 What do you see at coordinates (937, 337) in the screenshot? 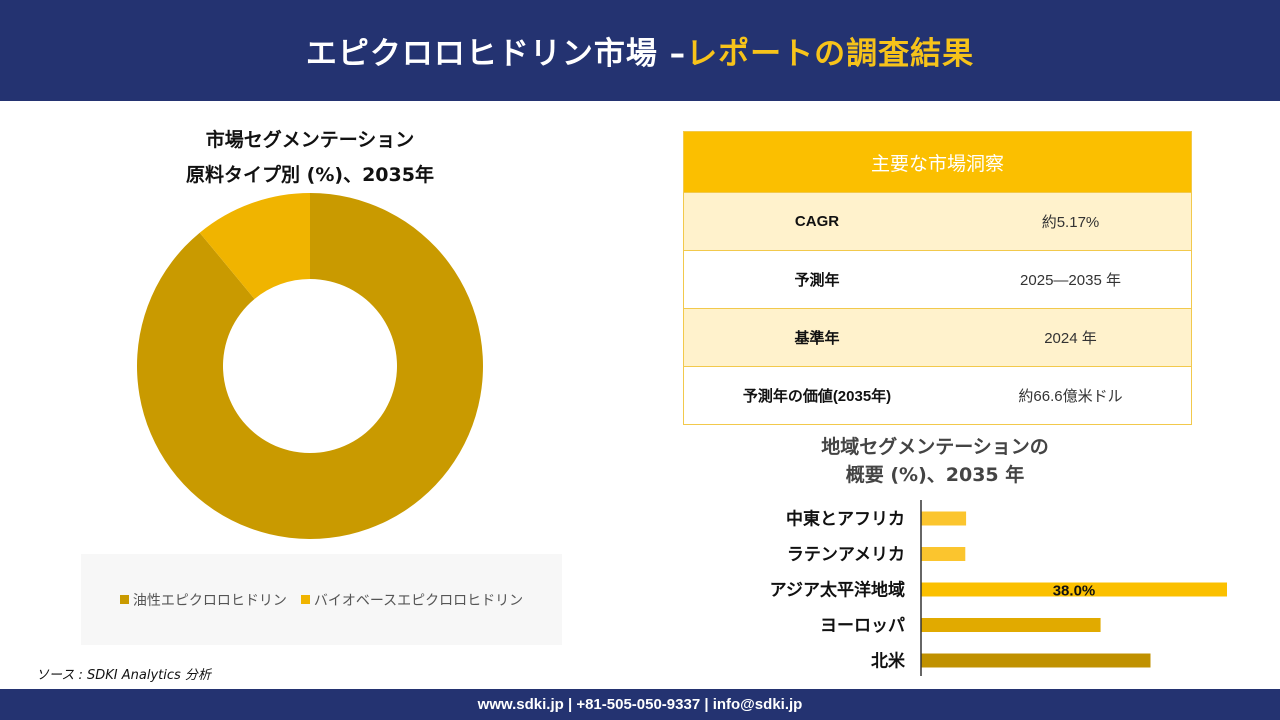
I see `insight-row-base-year: 基準年 2024 年` at bounding box center [937, 337].